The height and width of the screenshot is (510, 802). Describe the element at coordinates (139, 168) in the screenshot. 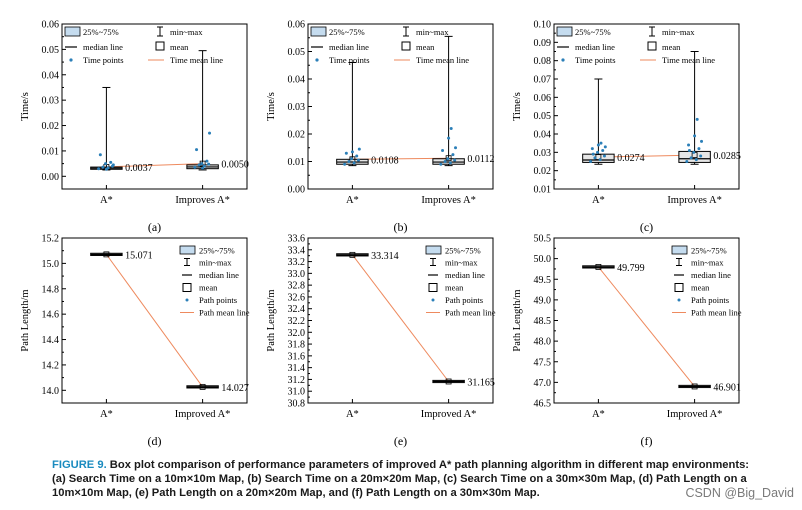

I see `mean-value-label: 0.0037` at that location.